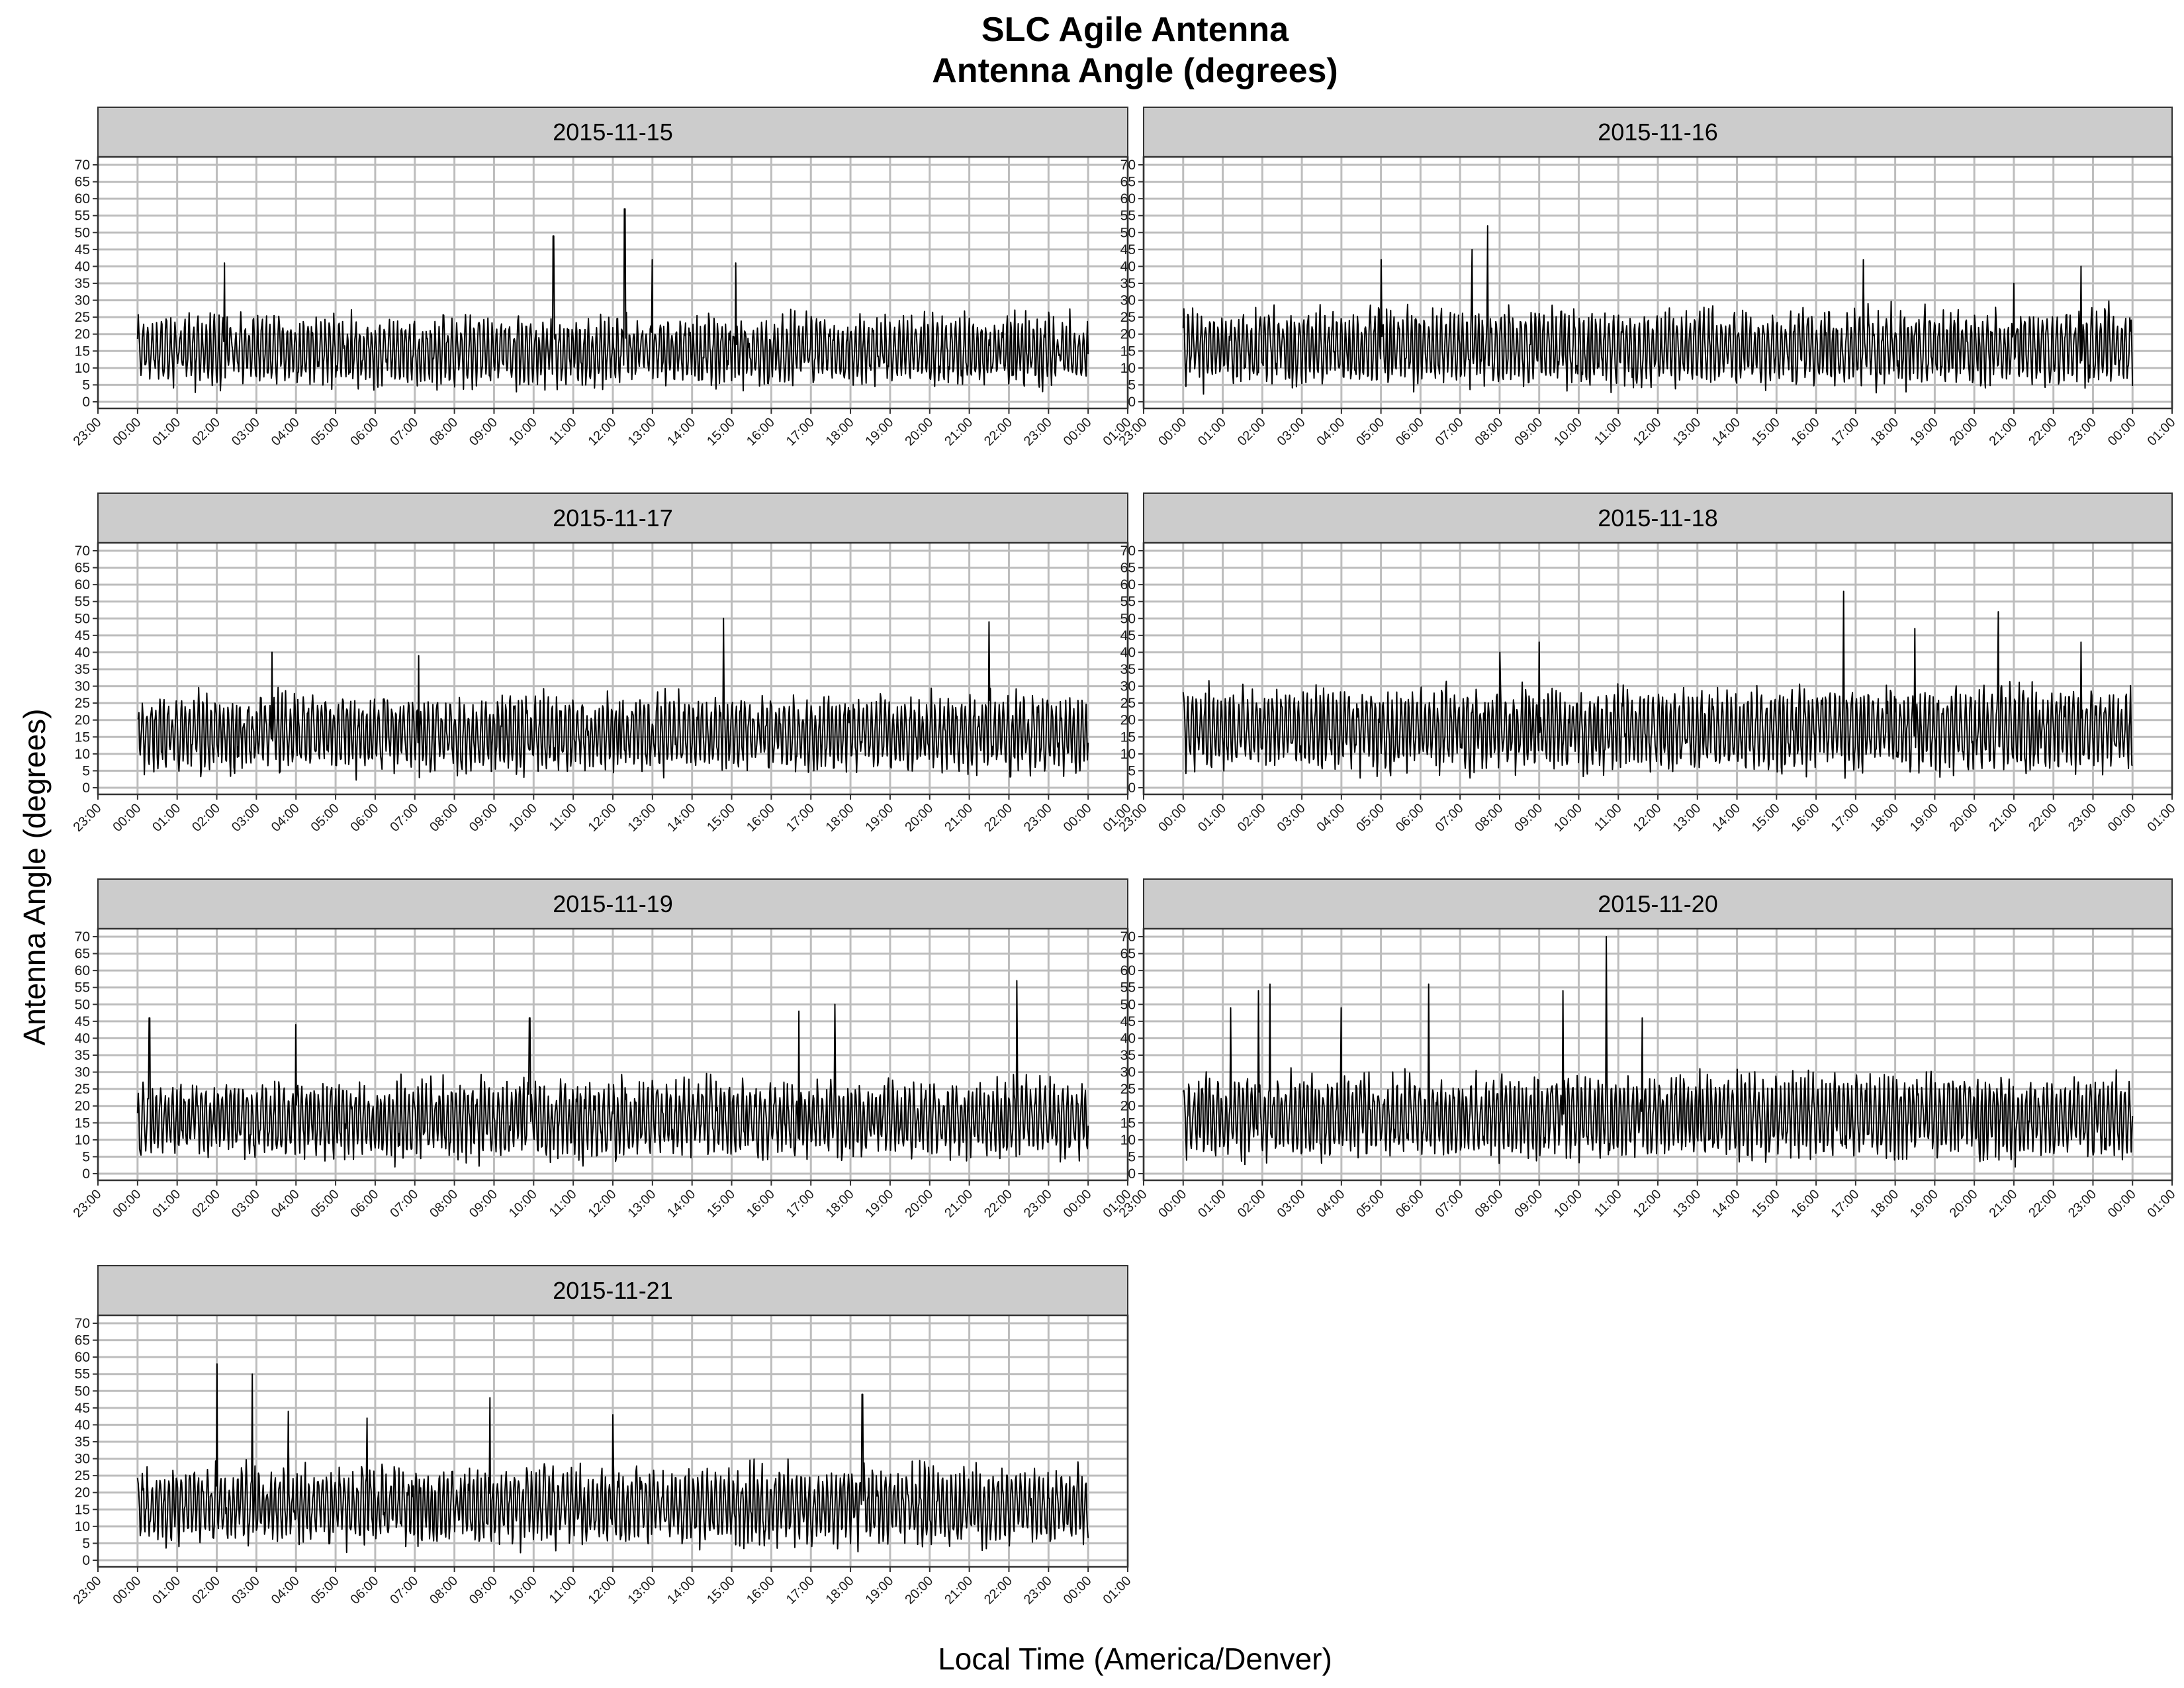  What do you see at coordinates (444, 432) in the screenshot?
I see `x-tick-label: 08:00` at bounding box center [444, 432].